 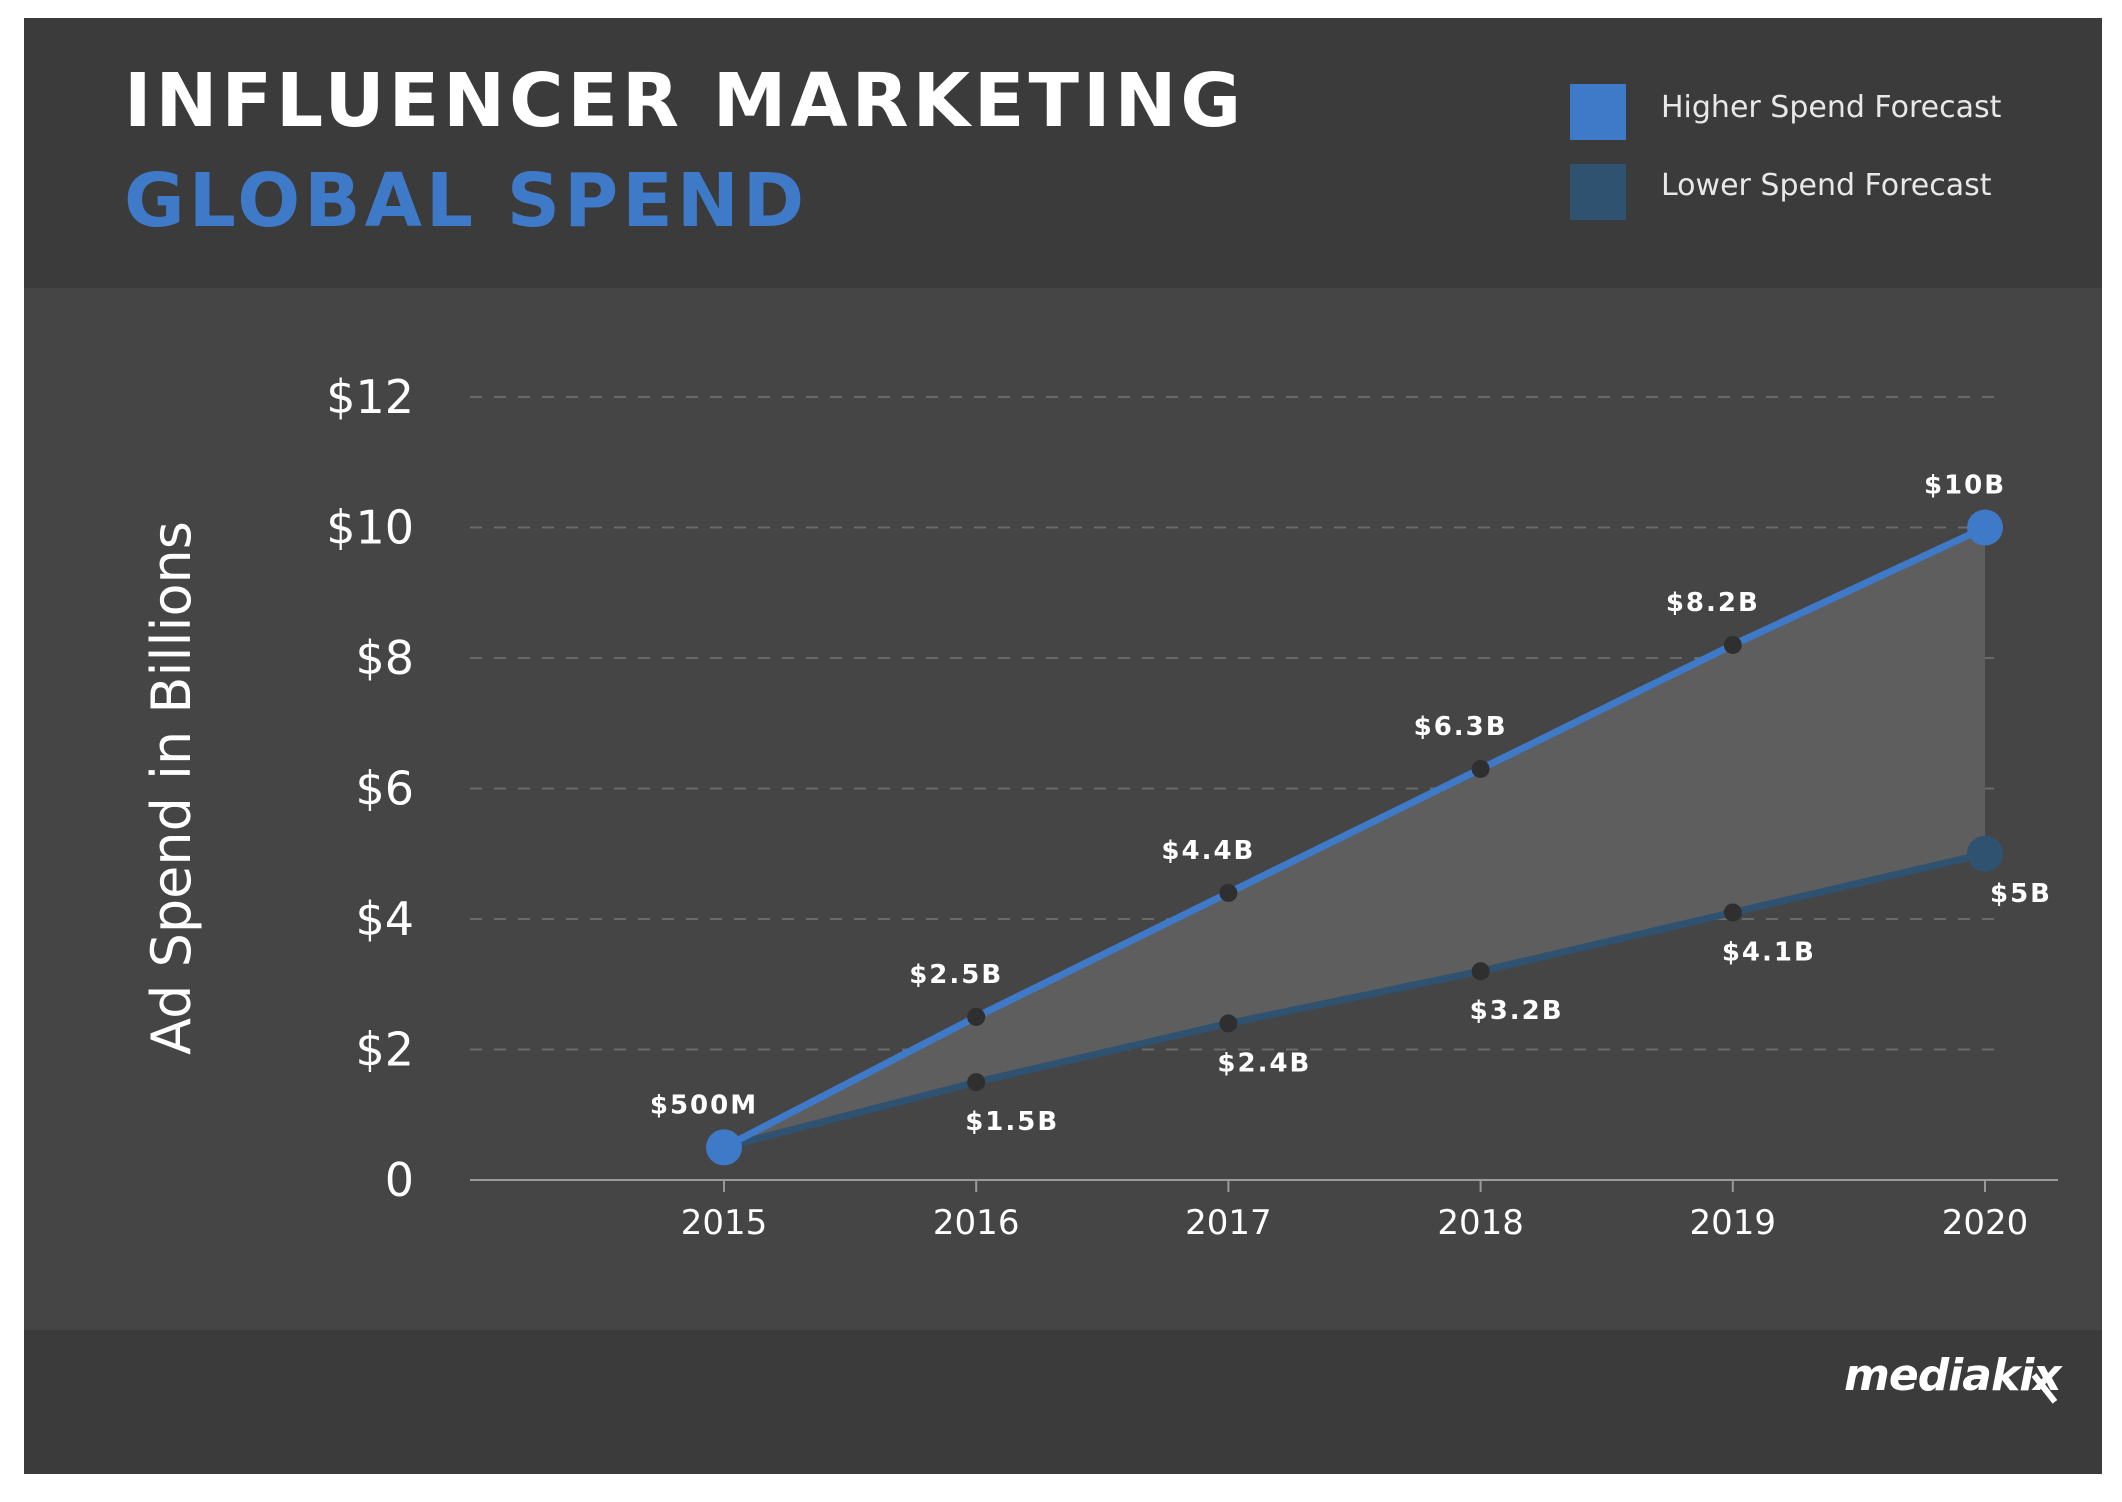 I want to click on legend-label-higher: Higher Spend Forecast, so click(x=1831, y=107).